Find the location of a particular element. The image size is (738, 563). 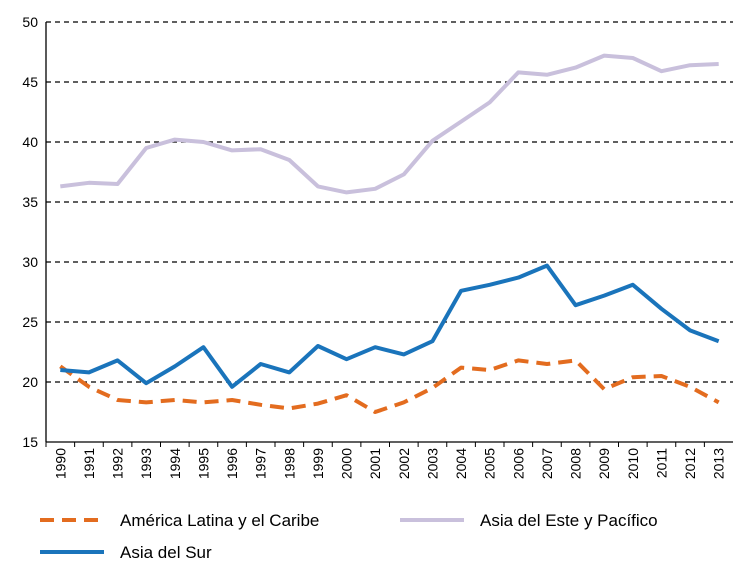

x-tick-label: 2006 is located at coordinates (518, 463).